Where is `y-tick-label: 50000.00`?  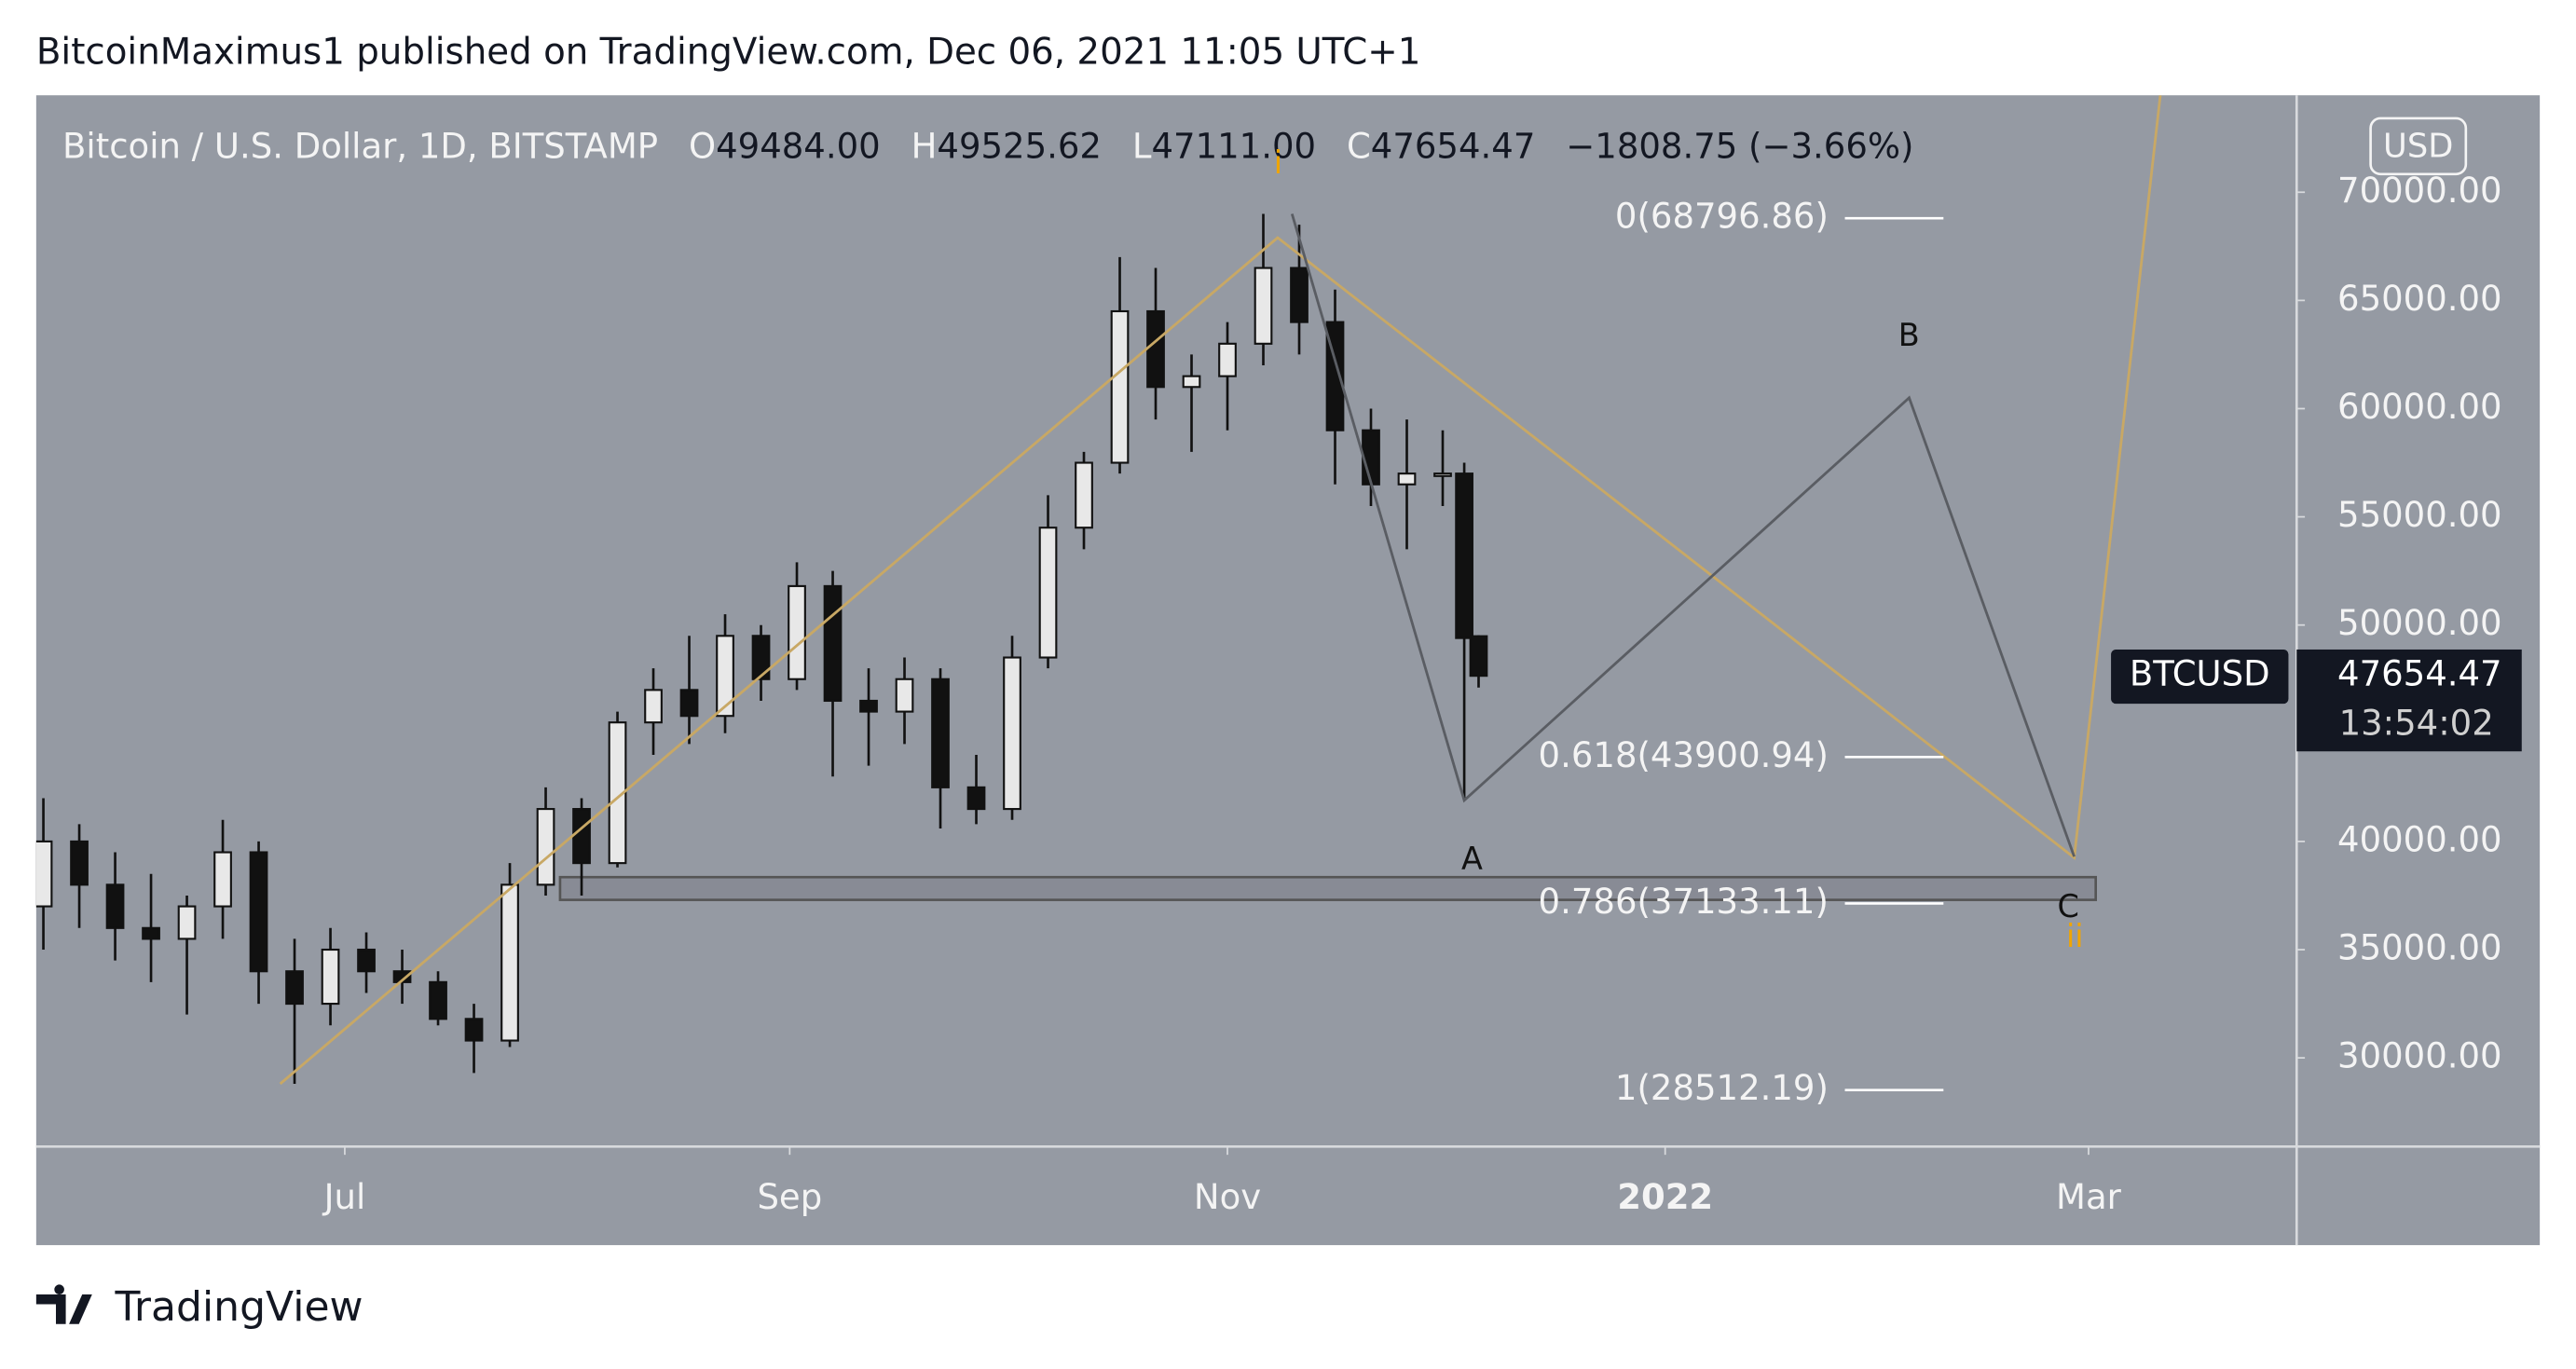
y-tick-label: 50000.00 is located at coordinates (2419, 623).